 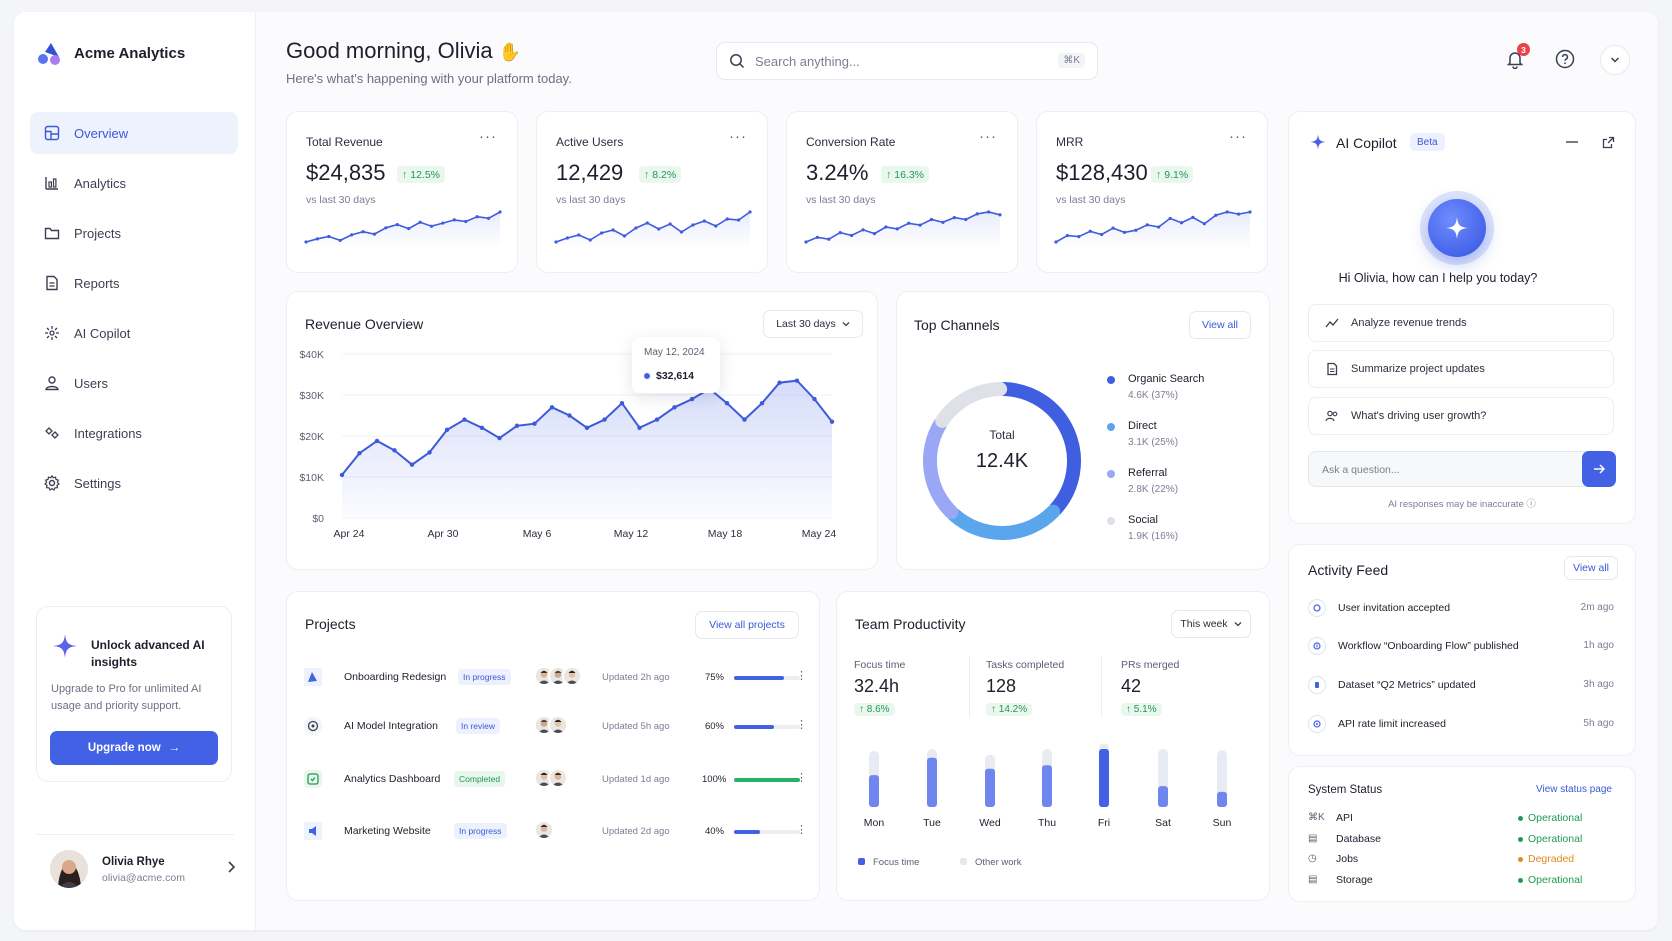 What do you see at coordinates (1153, 227) in the screenshot?
I see `sparkline-line` at bounding box center [1153, 227].